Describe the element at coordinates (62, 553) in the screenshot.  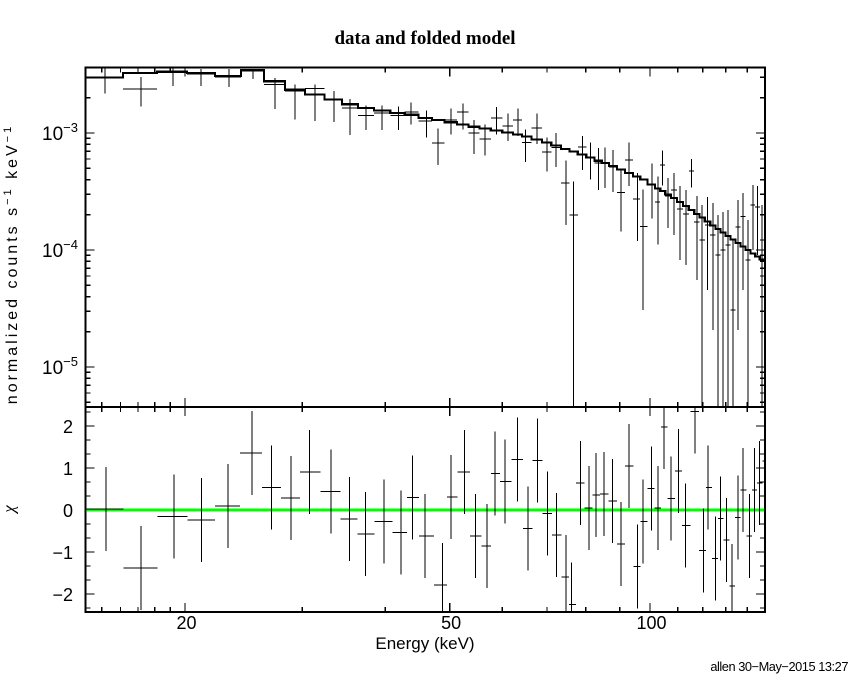
I see `svg-text: −1` at that location.